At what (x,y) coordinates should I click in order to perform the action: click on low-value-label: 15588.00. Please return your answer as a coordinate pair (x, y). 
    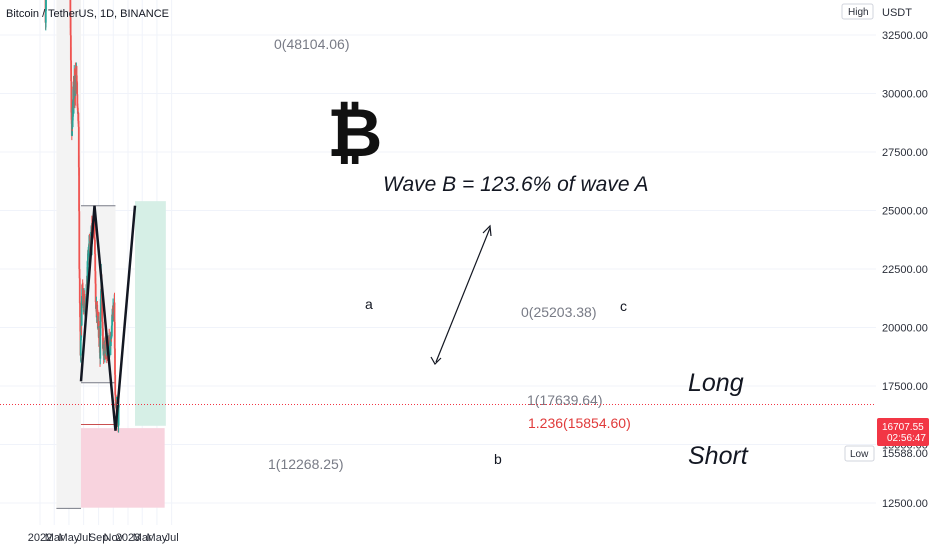
    Looking at the image, I should click on (905, 454).